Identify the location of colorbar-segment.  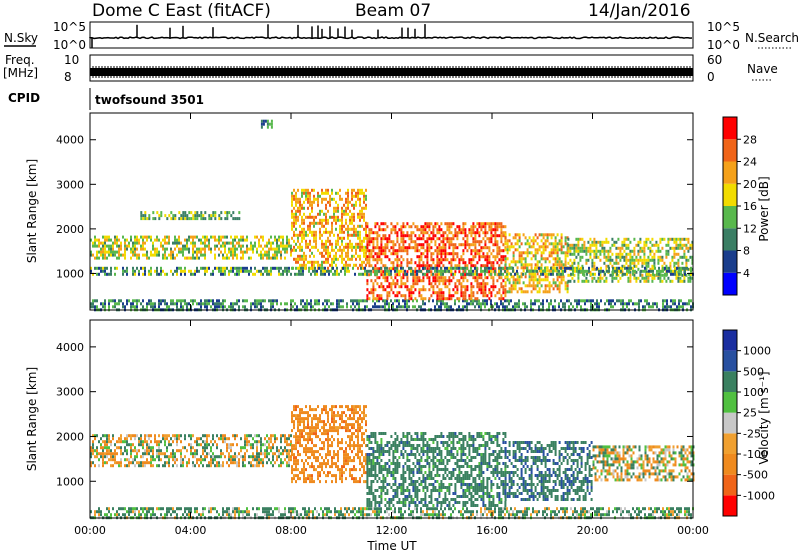
(730, 283).